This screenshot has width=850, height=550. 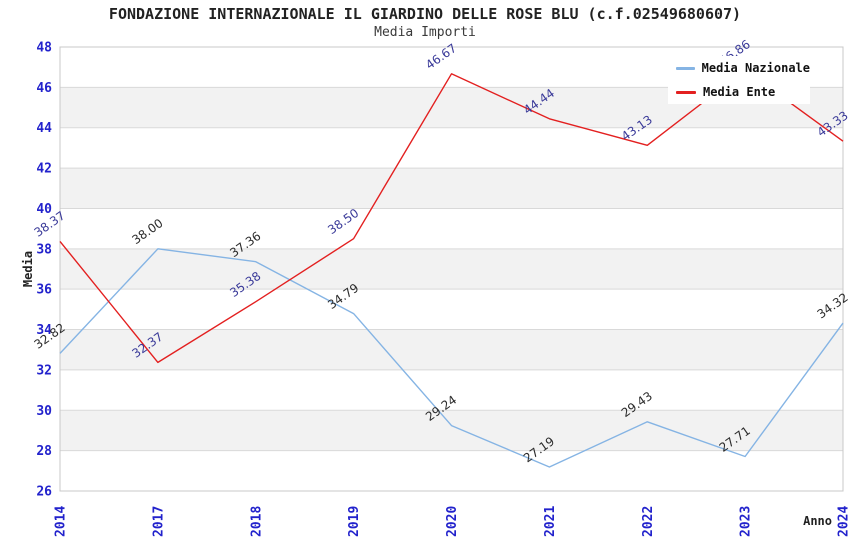 I want to click on svg-text: 42, so click(x=44, y=169).